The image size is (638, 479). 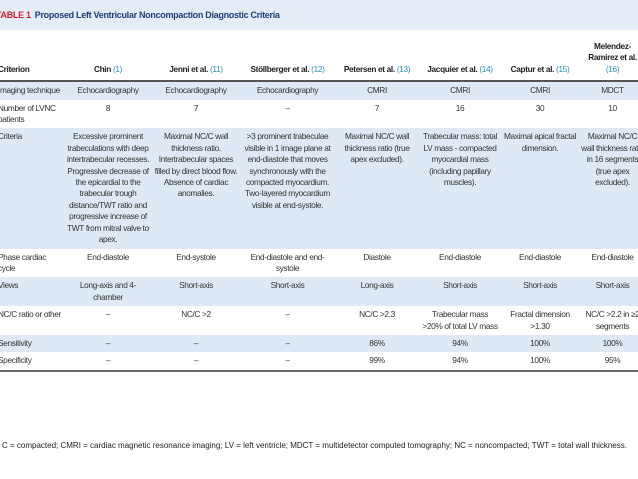 I want to click on table-cell: NC/C >2.3, so click(x=377, y=314).